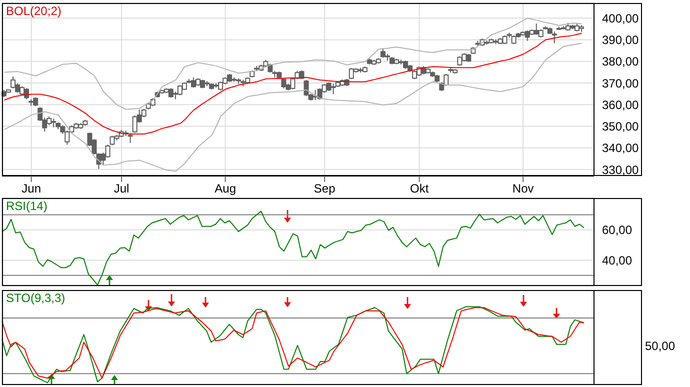  Describe the element at coordinates (621, 148) in the screenshot. I see `y-tick-label: 340,00` at that location.